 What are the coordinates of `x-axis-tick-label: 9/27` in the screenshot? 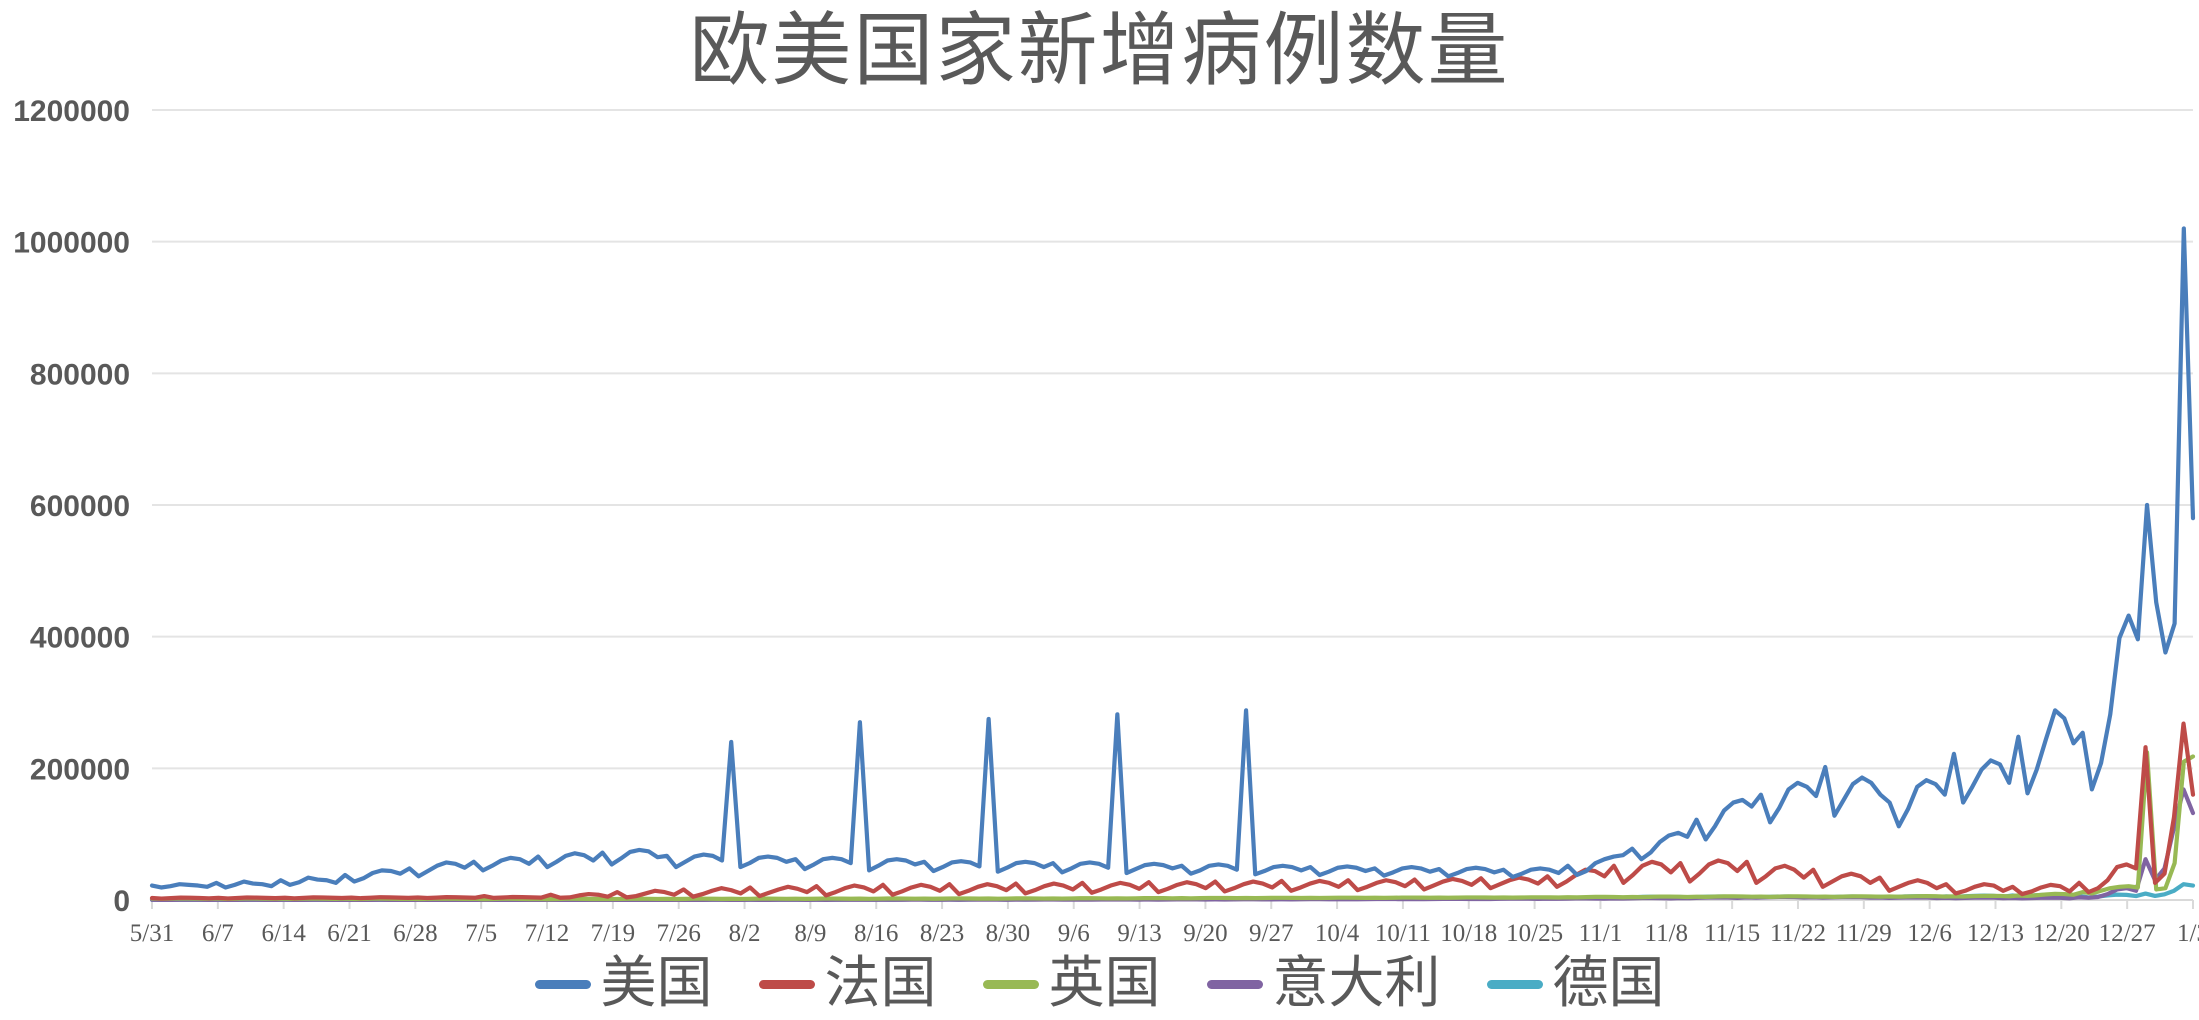 It's located at (1271, 933).